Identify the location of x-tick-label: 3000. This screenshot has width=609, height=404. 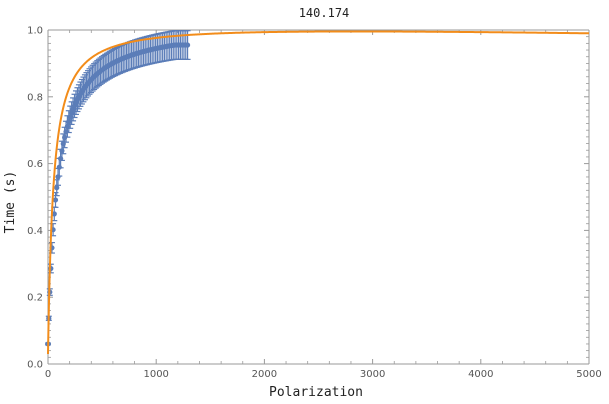
(372, 374).